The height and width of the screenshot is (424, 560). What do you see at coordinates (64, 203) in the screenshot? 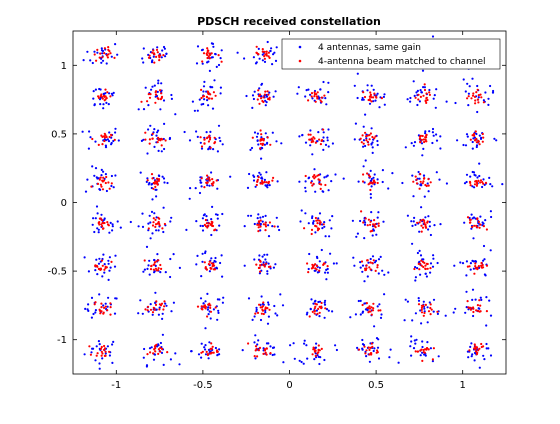
I see `y-tick-label: 0` at bounding box center [64, 203].